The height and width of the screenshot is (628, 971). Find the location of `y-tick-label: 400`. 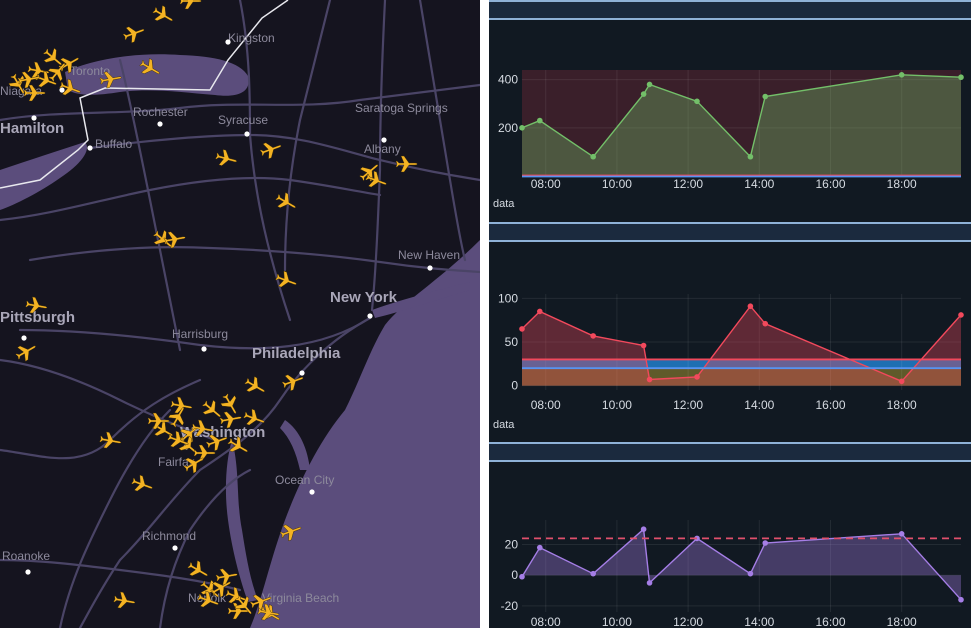

y-tick-label: 400 is located at coordinates (508, 80).